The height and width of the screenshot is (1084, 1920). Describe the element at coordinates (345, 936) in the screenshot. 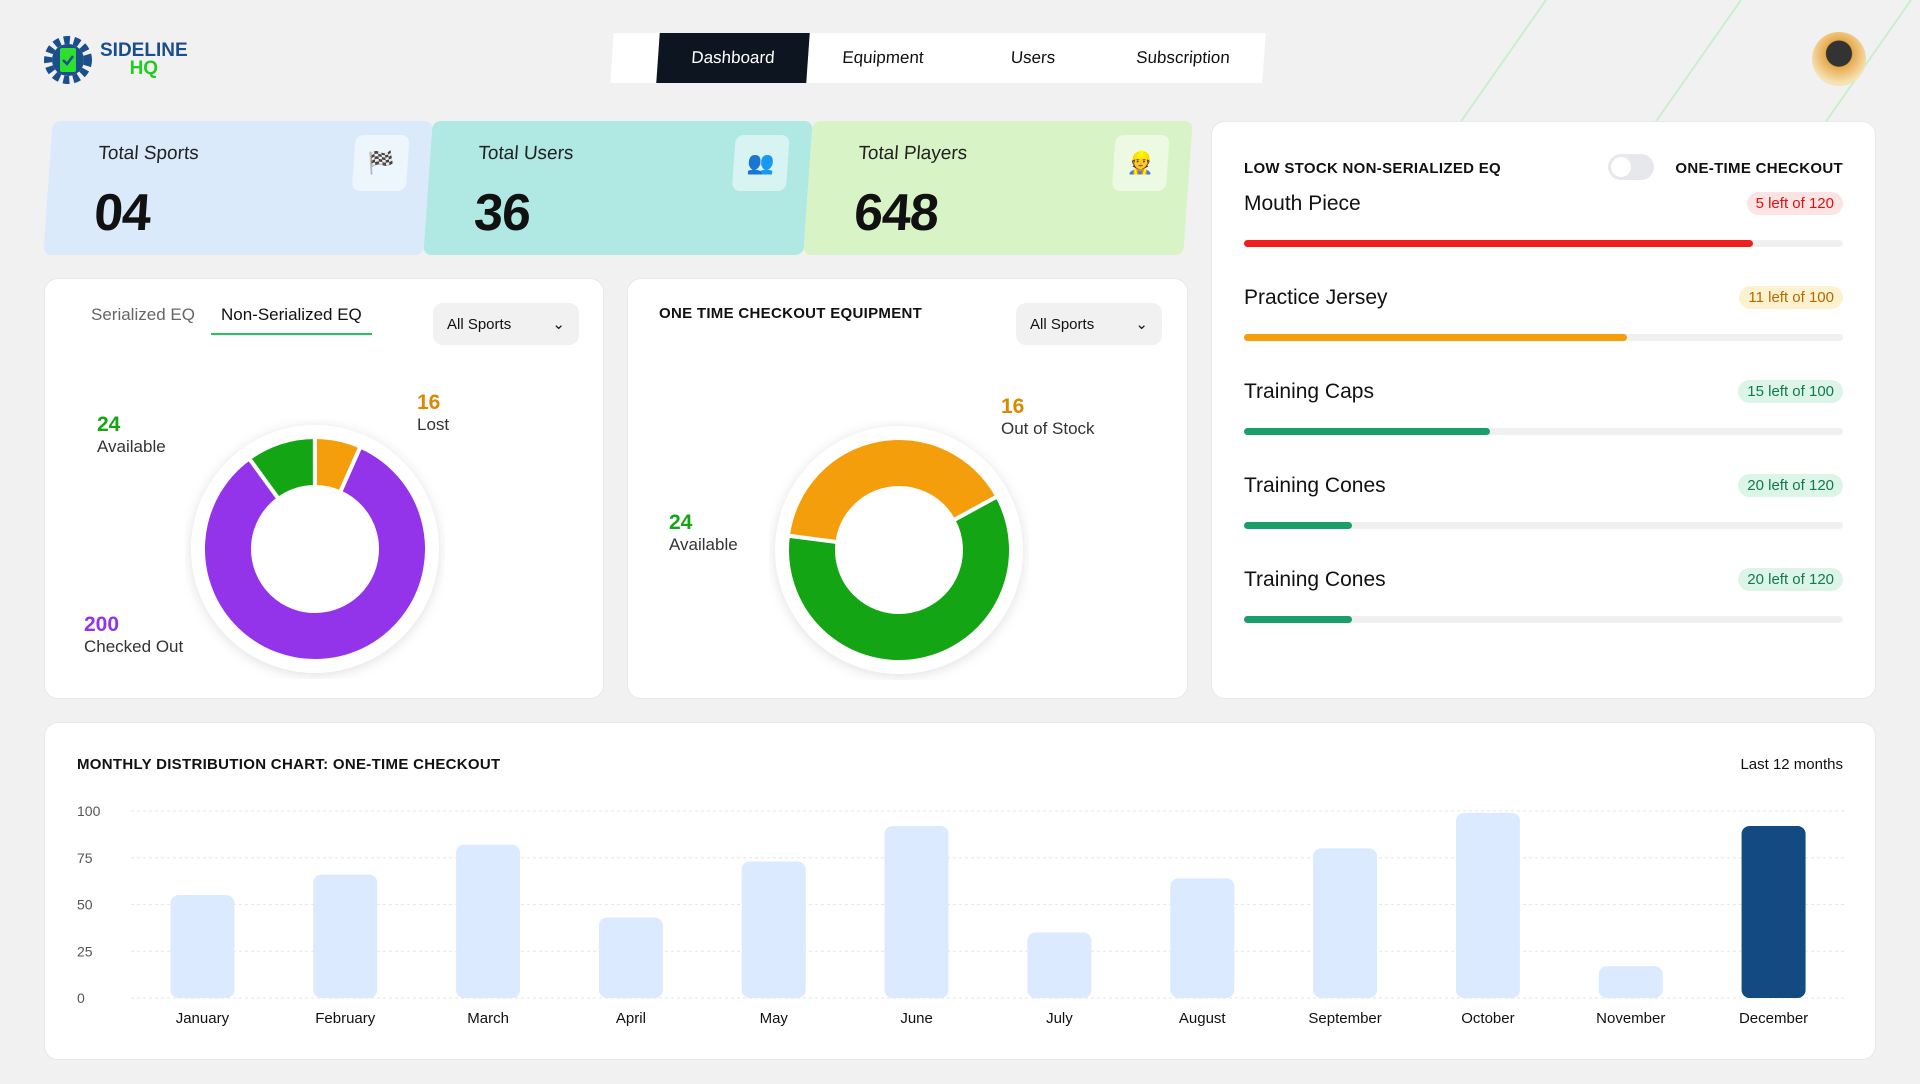

I see `bar-february` at that location.